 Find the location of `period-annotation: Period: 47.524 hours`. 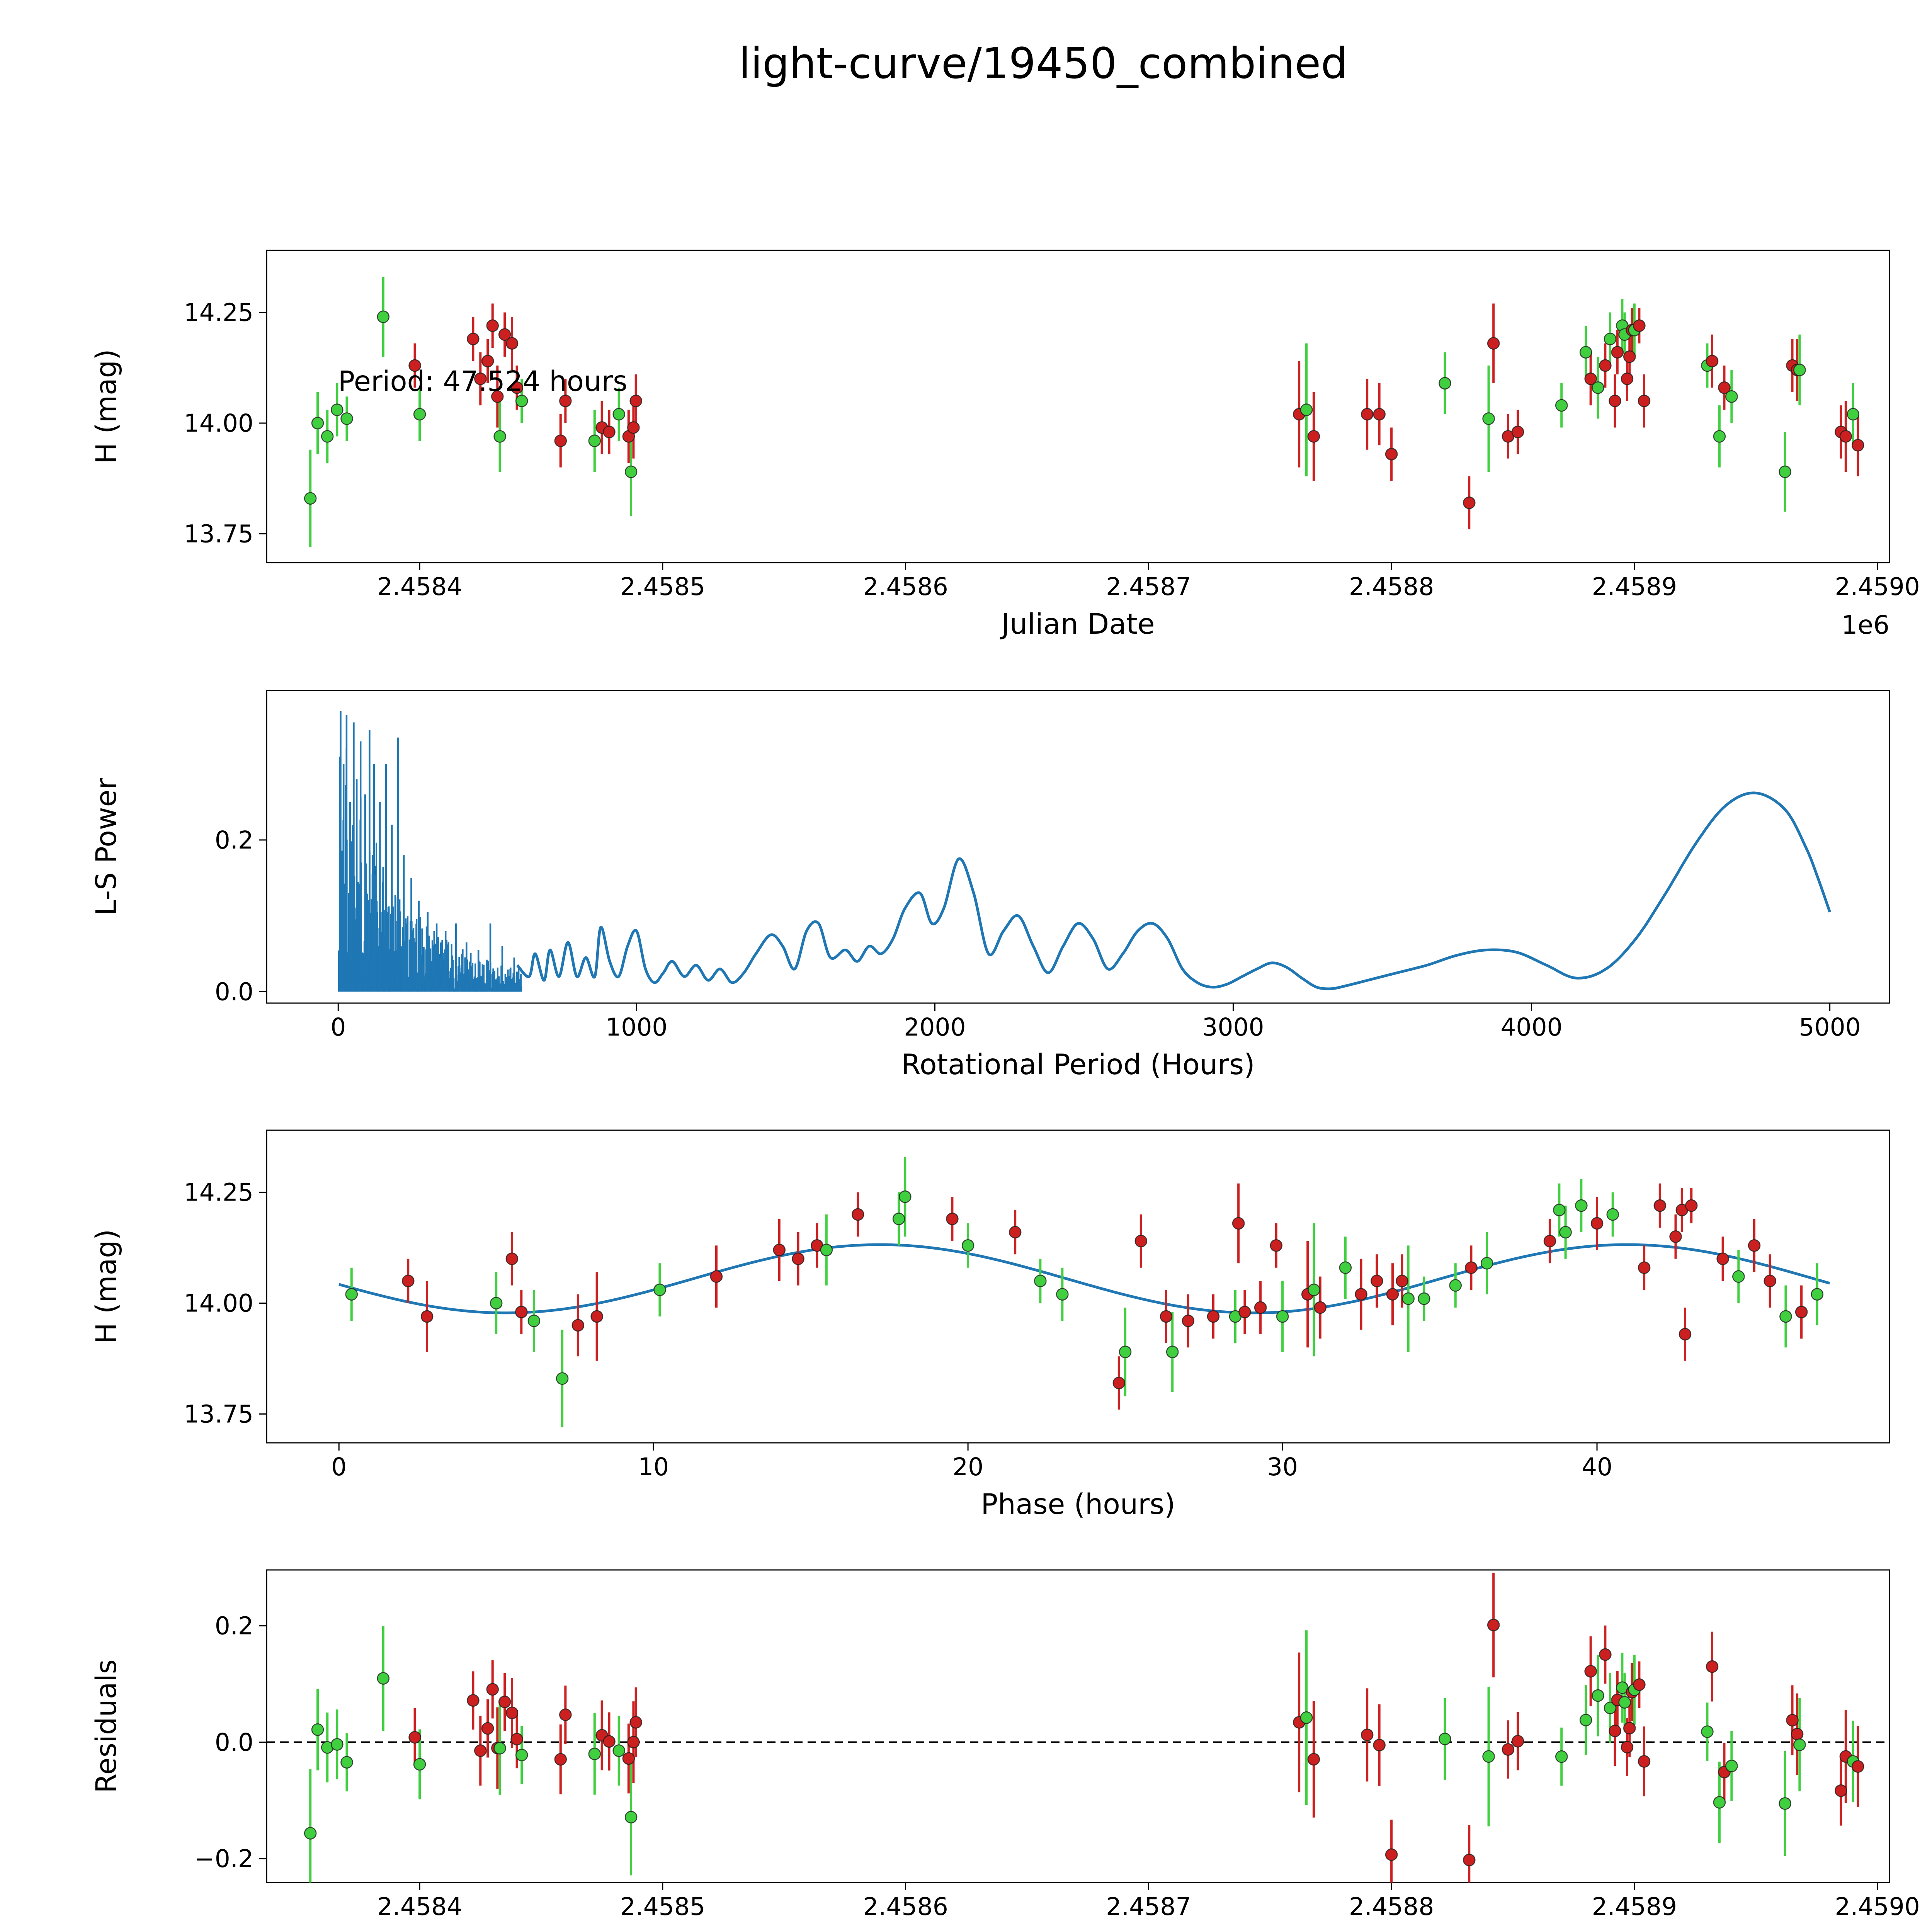

period-annotation: Period: 47.524 hours is located at coordinates (483, 381).